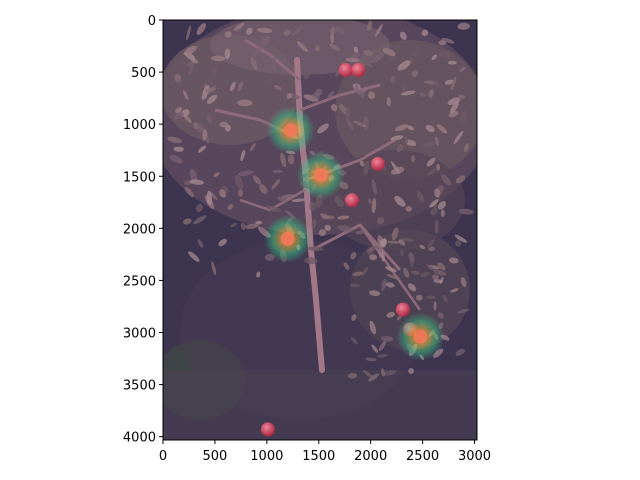 Image resolution: width=640 pixels, height=480 pixels. I want to click on y-tick-label: 2500, so click(139, 281).